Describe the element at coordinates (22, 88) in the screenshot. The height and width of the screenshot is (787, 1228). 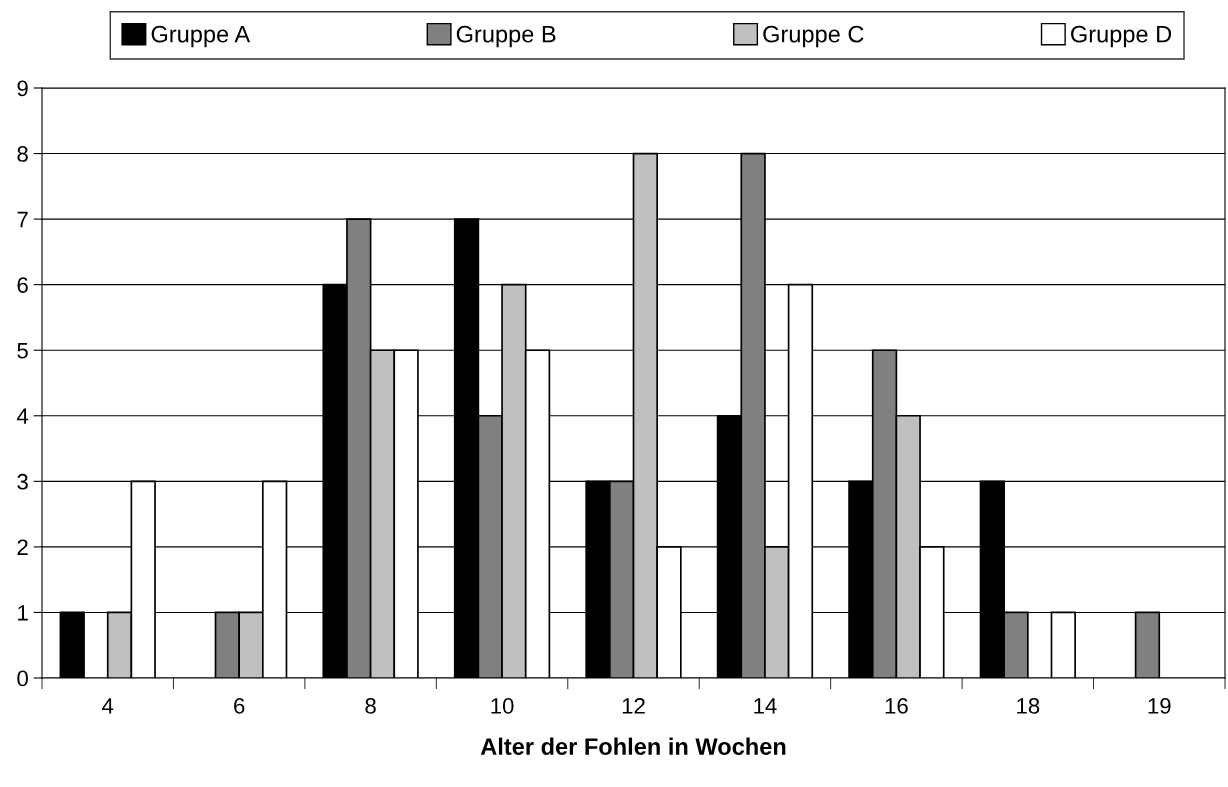
I see `y-tick-label: 9` at that location.